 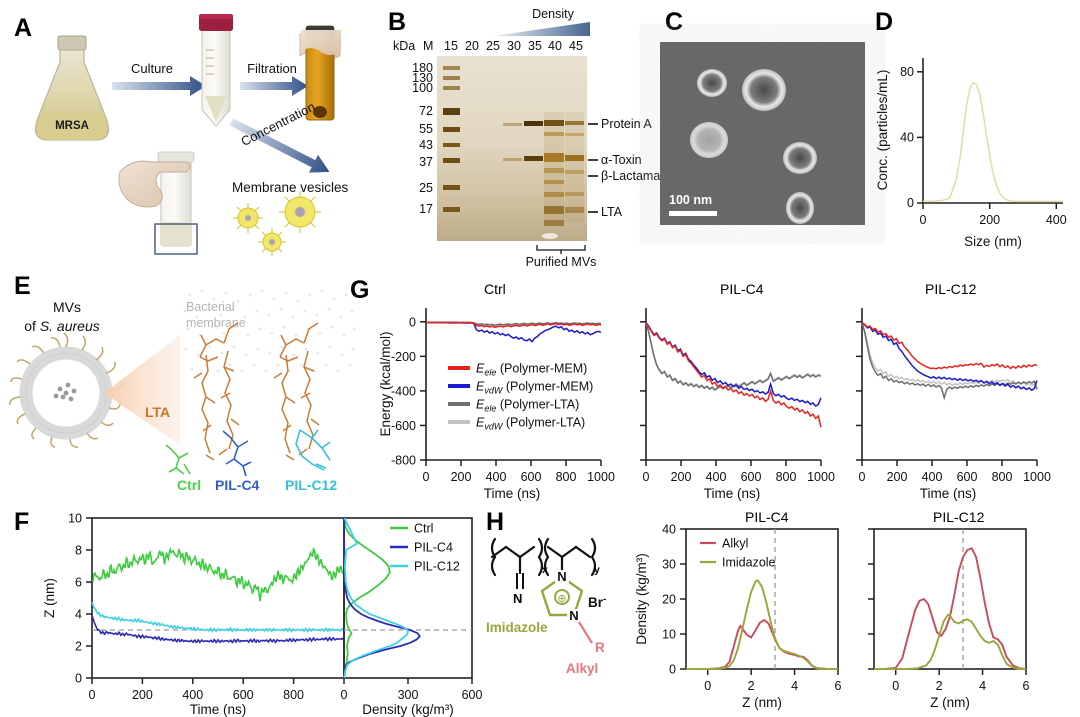 What do you see at coordinates (612, 212) in the screenshot?
I see `svg-text: LTA` at bounding box center [612, 212].